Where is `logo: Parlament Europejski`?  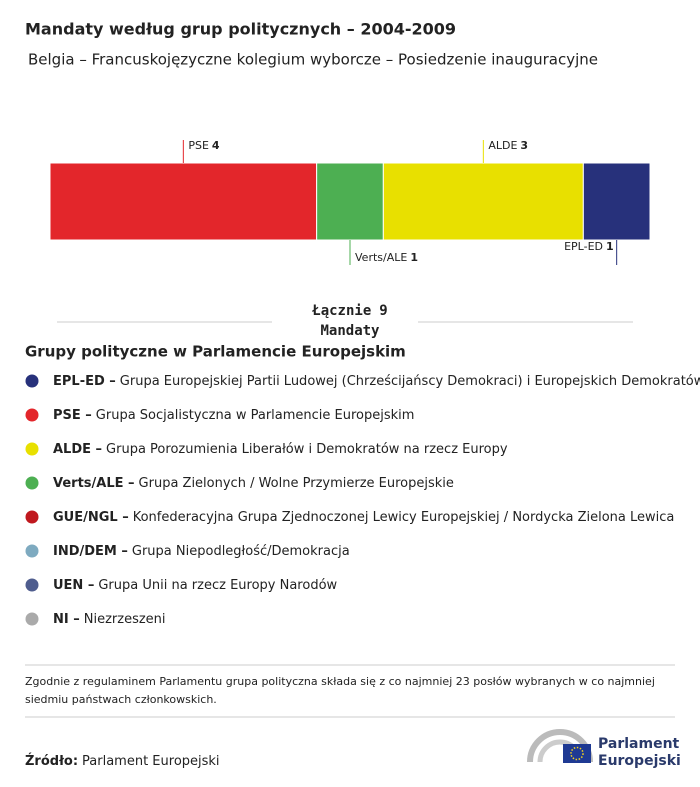 logo: Parlament Europejski is located at coordinates (604, 749).